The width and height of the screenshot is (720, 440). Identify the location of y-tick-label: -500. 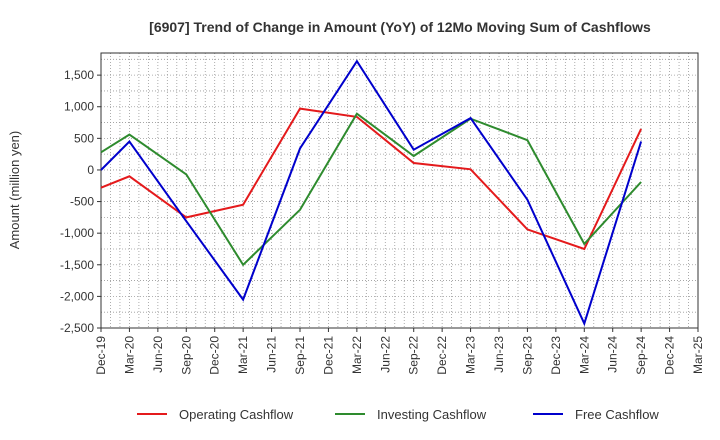
(82, 202).